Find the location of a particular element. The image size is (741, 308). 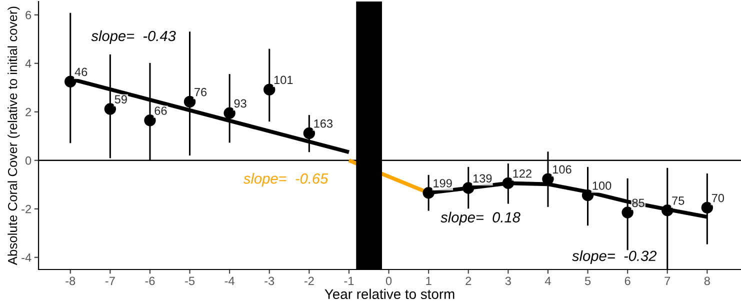

x-tick-label: 1 is located at coordinates (429, 280).